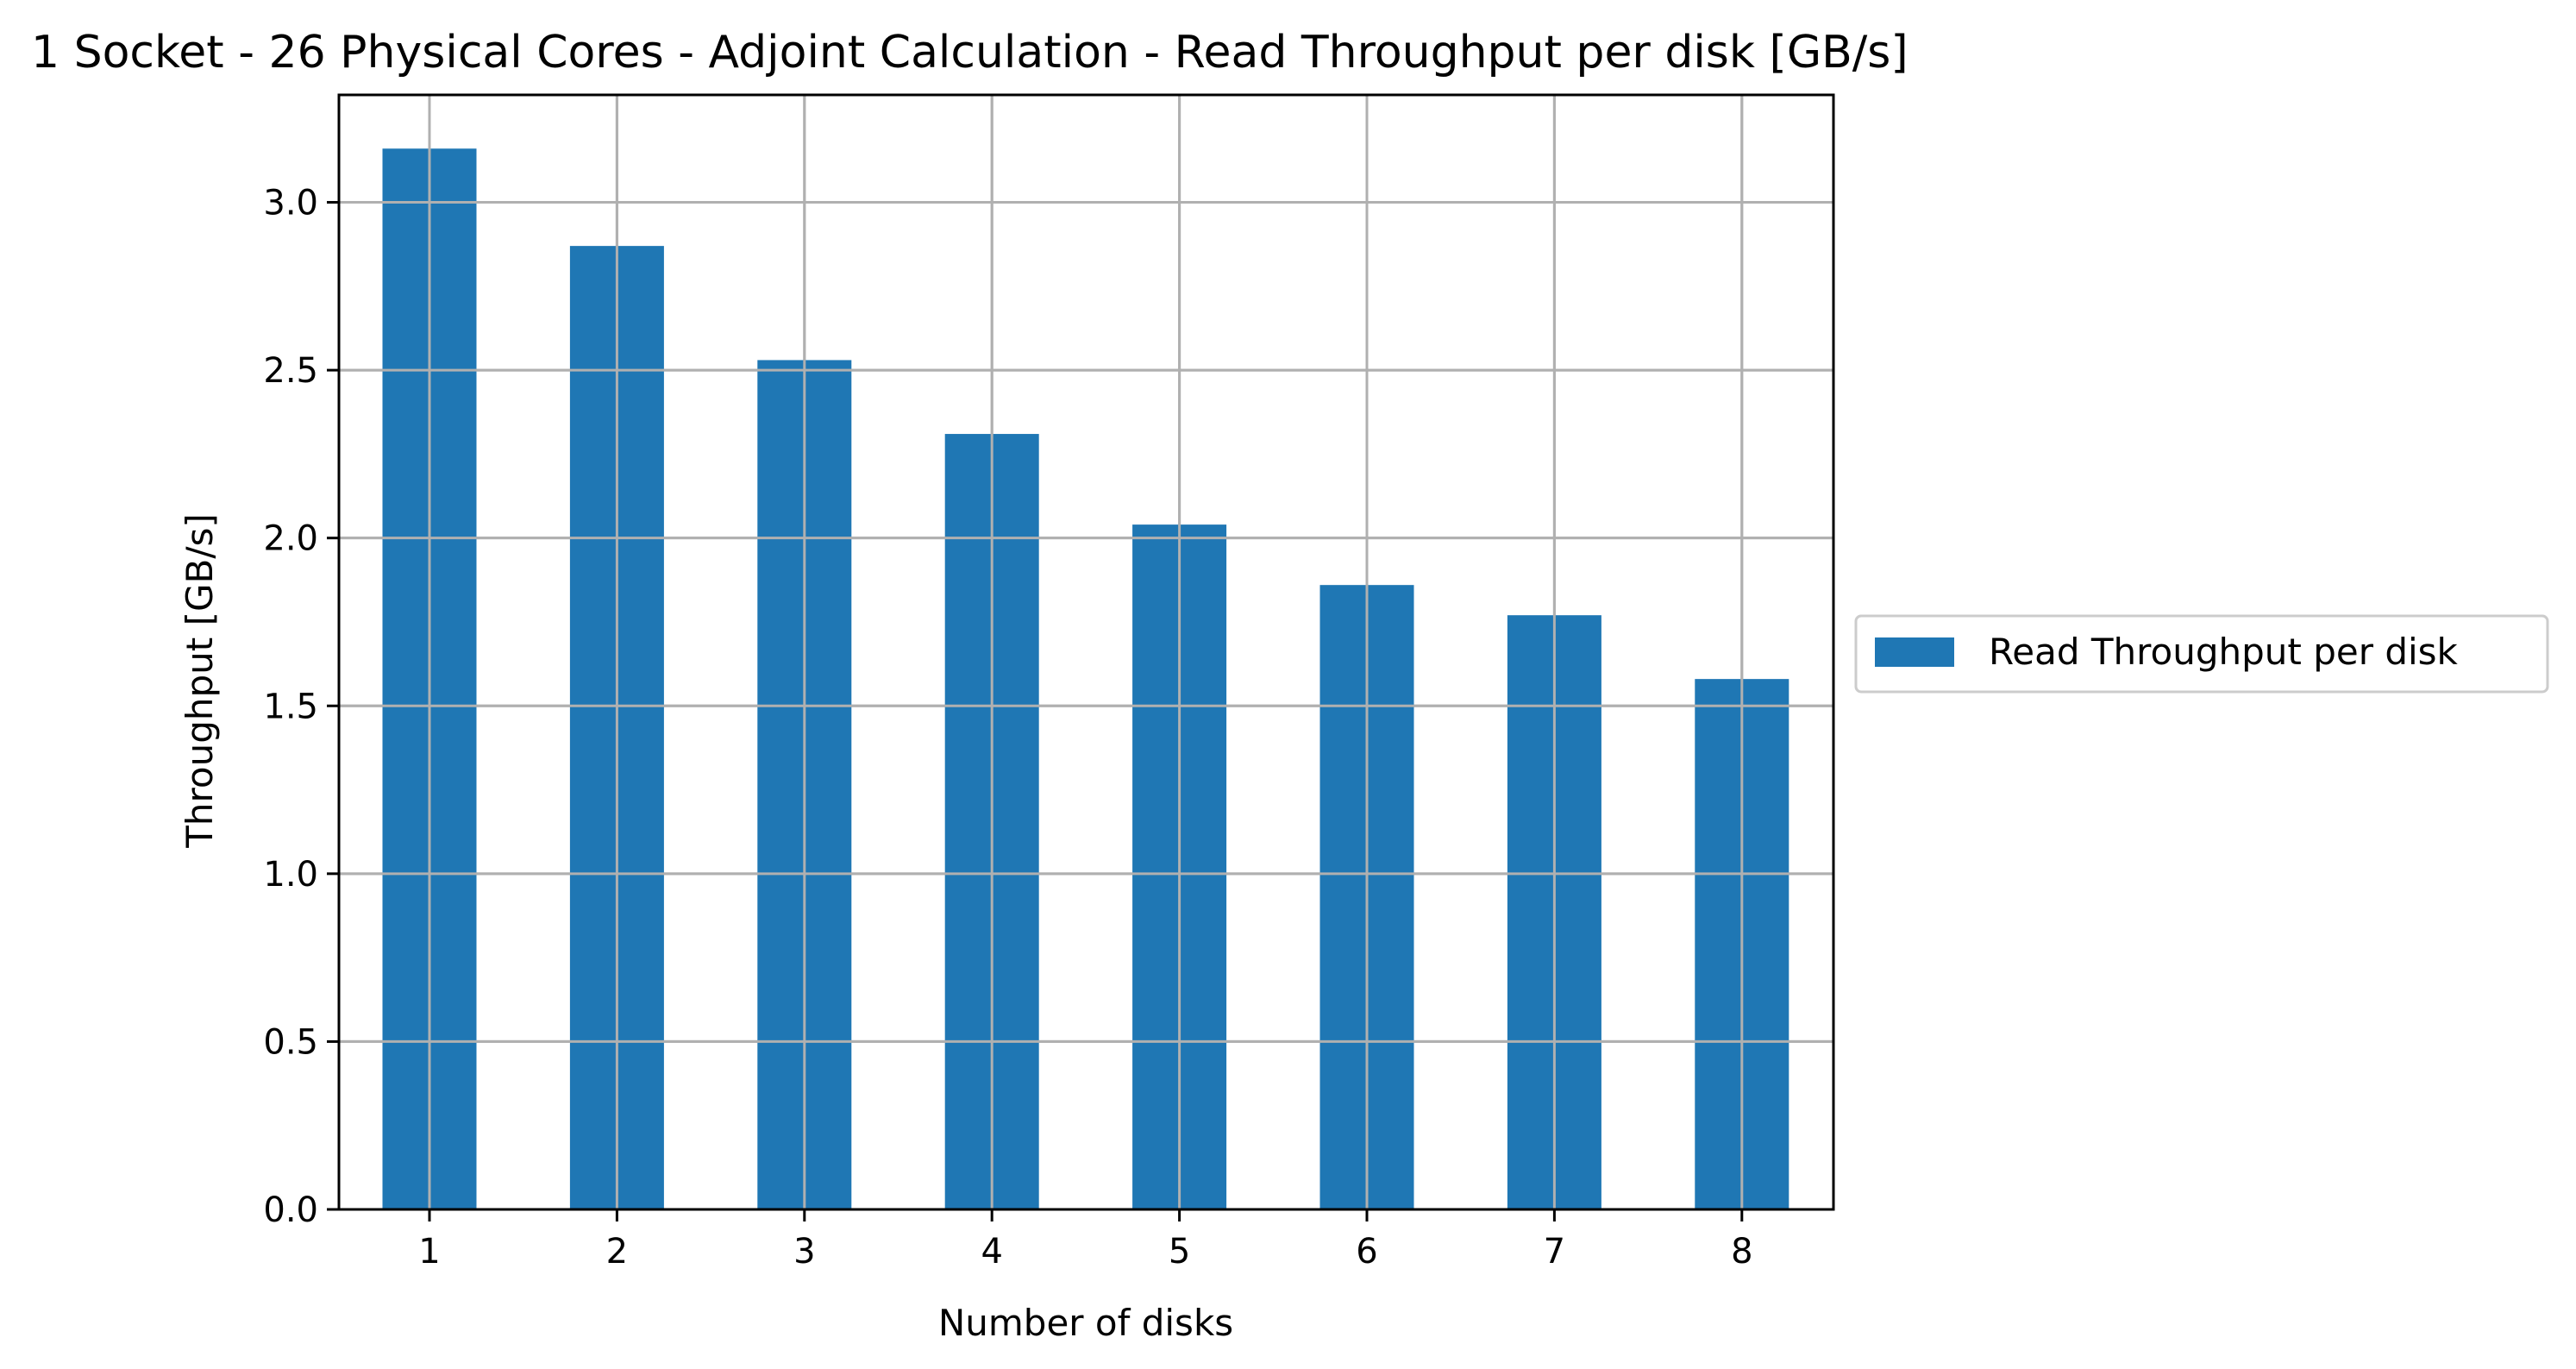  I want to click on y-tick-label: 2.0, so click(290, 539).